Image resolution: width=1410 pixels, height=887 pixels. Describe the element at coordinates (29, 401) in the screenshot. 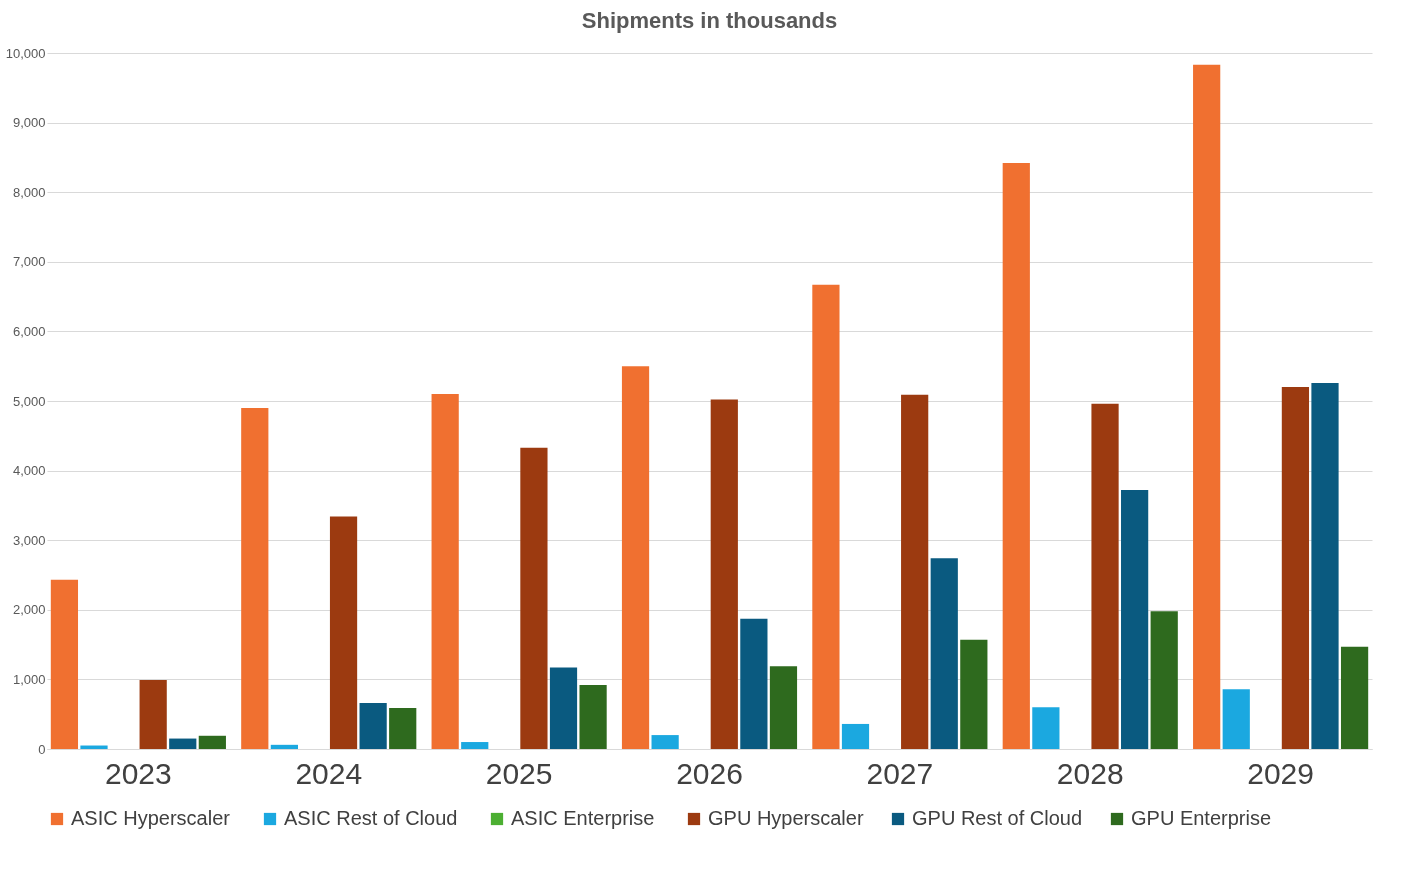

I see `y-tick-label: 5,000` at that location.